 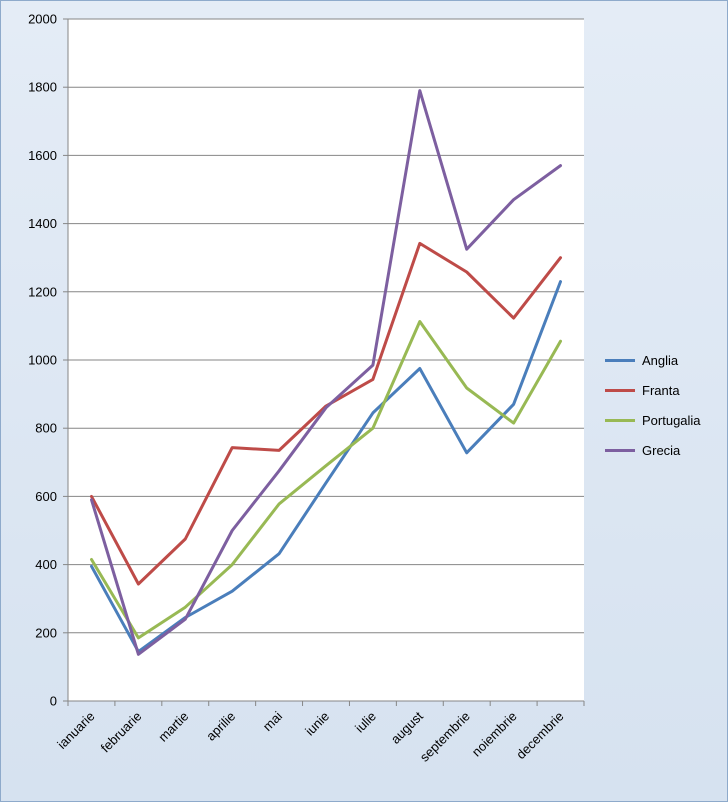 What do you see at coordinates (42, 360) in the screenshot?
I see `y-tick-label: 1000` at bounding box center [42, 360].